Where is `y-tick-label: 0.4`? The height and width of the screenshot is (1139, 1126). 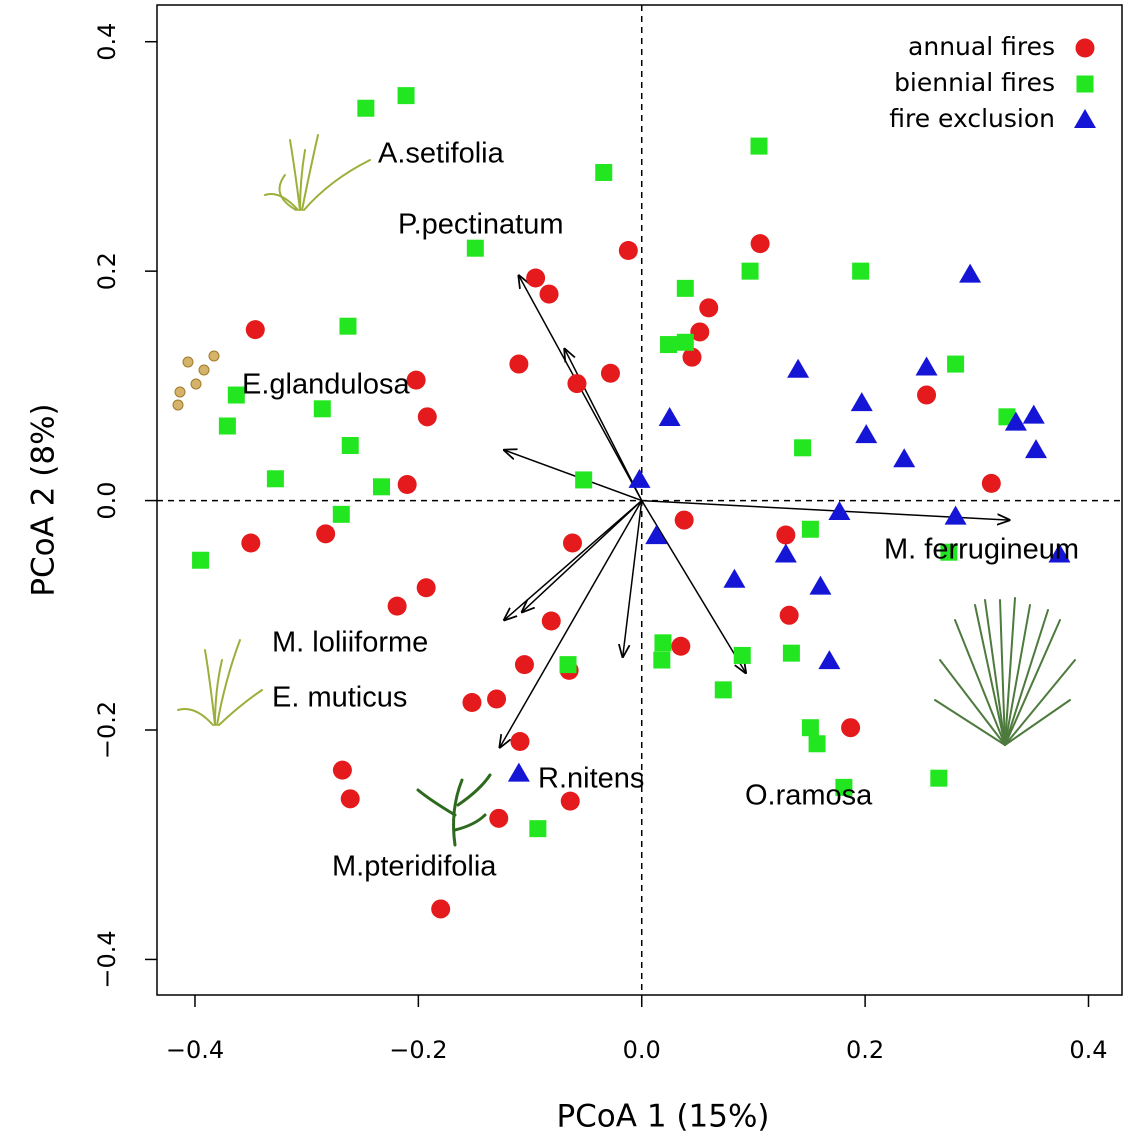
y-tick-label: 0.4 is located at coordinates (107, 42).